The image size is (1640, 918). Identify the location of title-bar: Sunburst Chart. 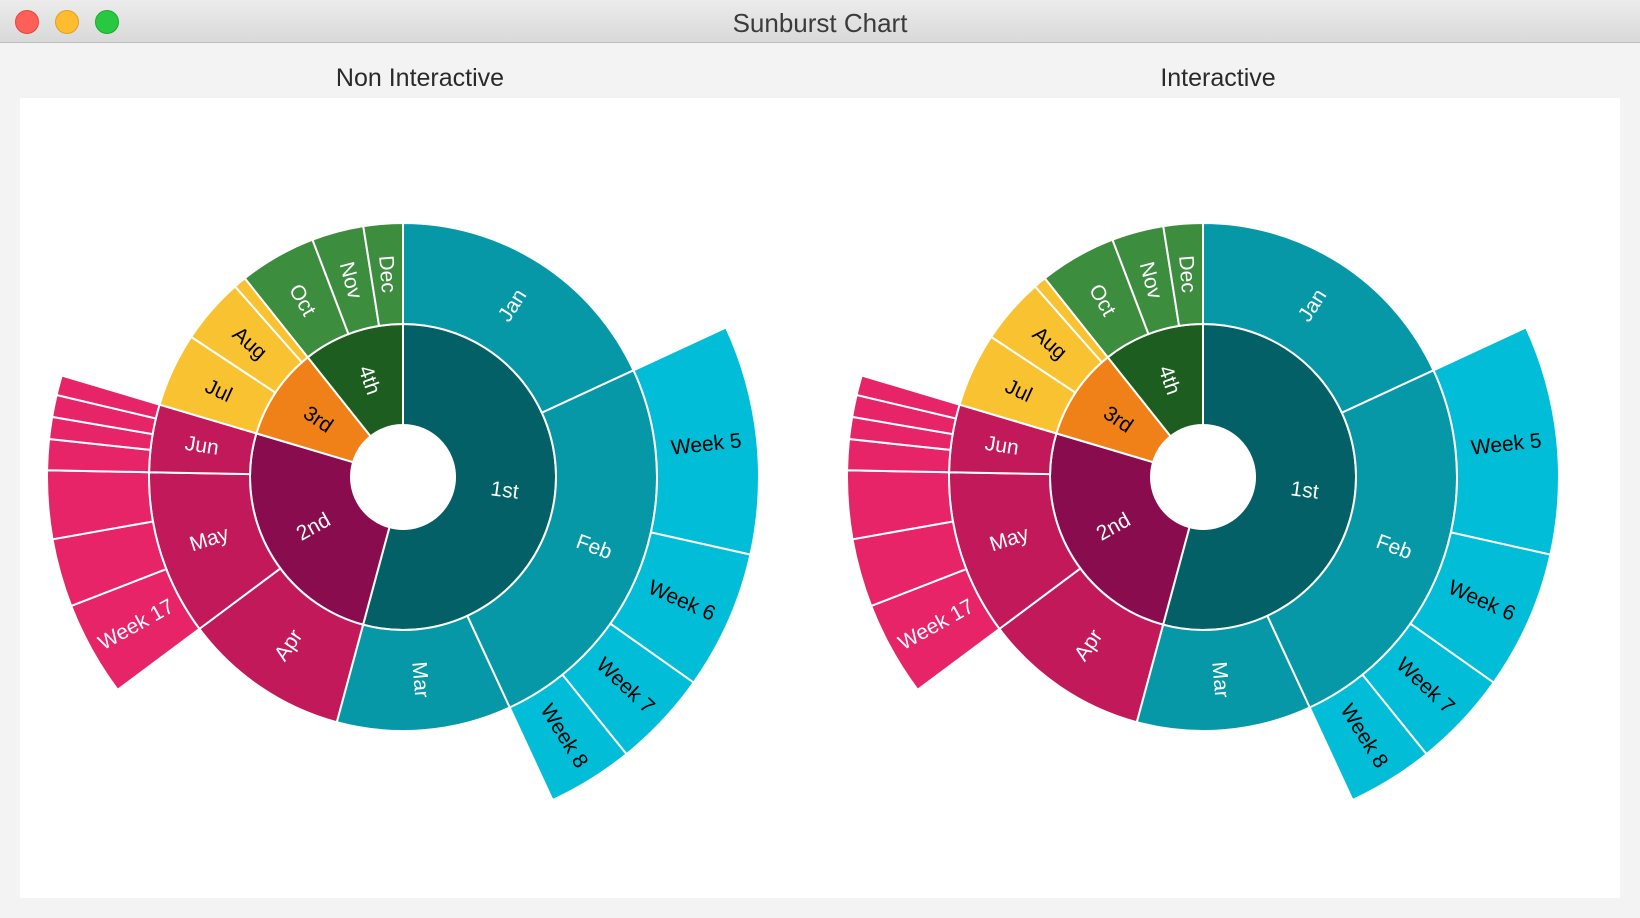
(820, 21).